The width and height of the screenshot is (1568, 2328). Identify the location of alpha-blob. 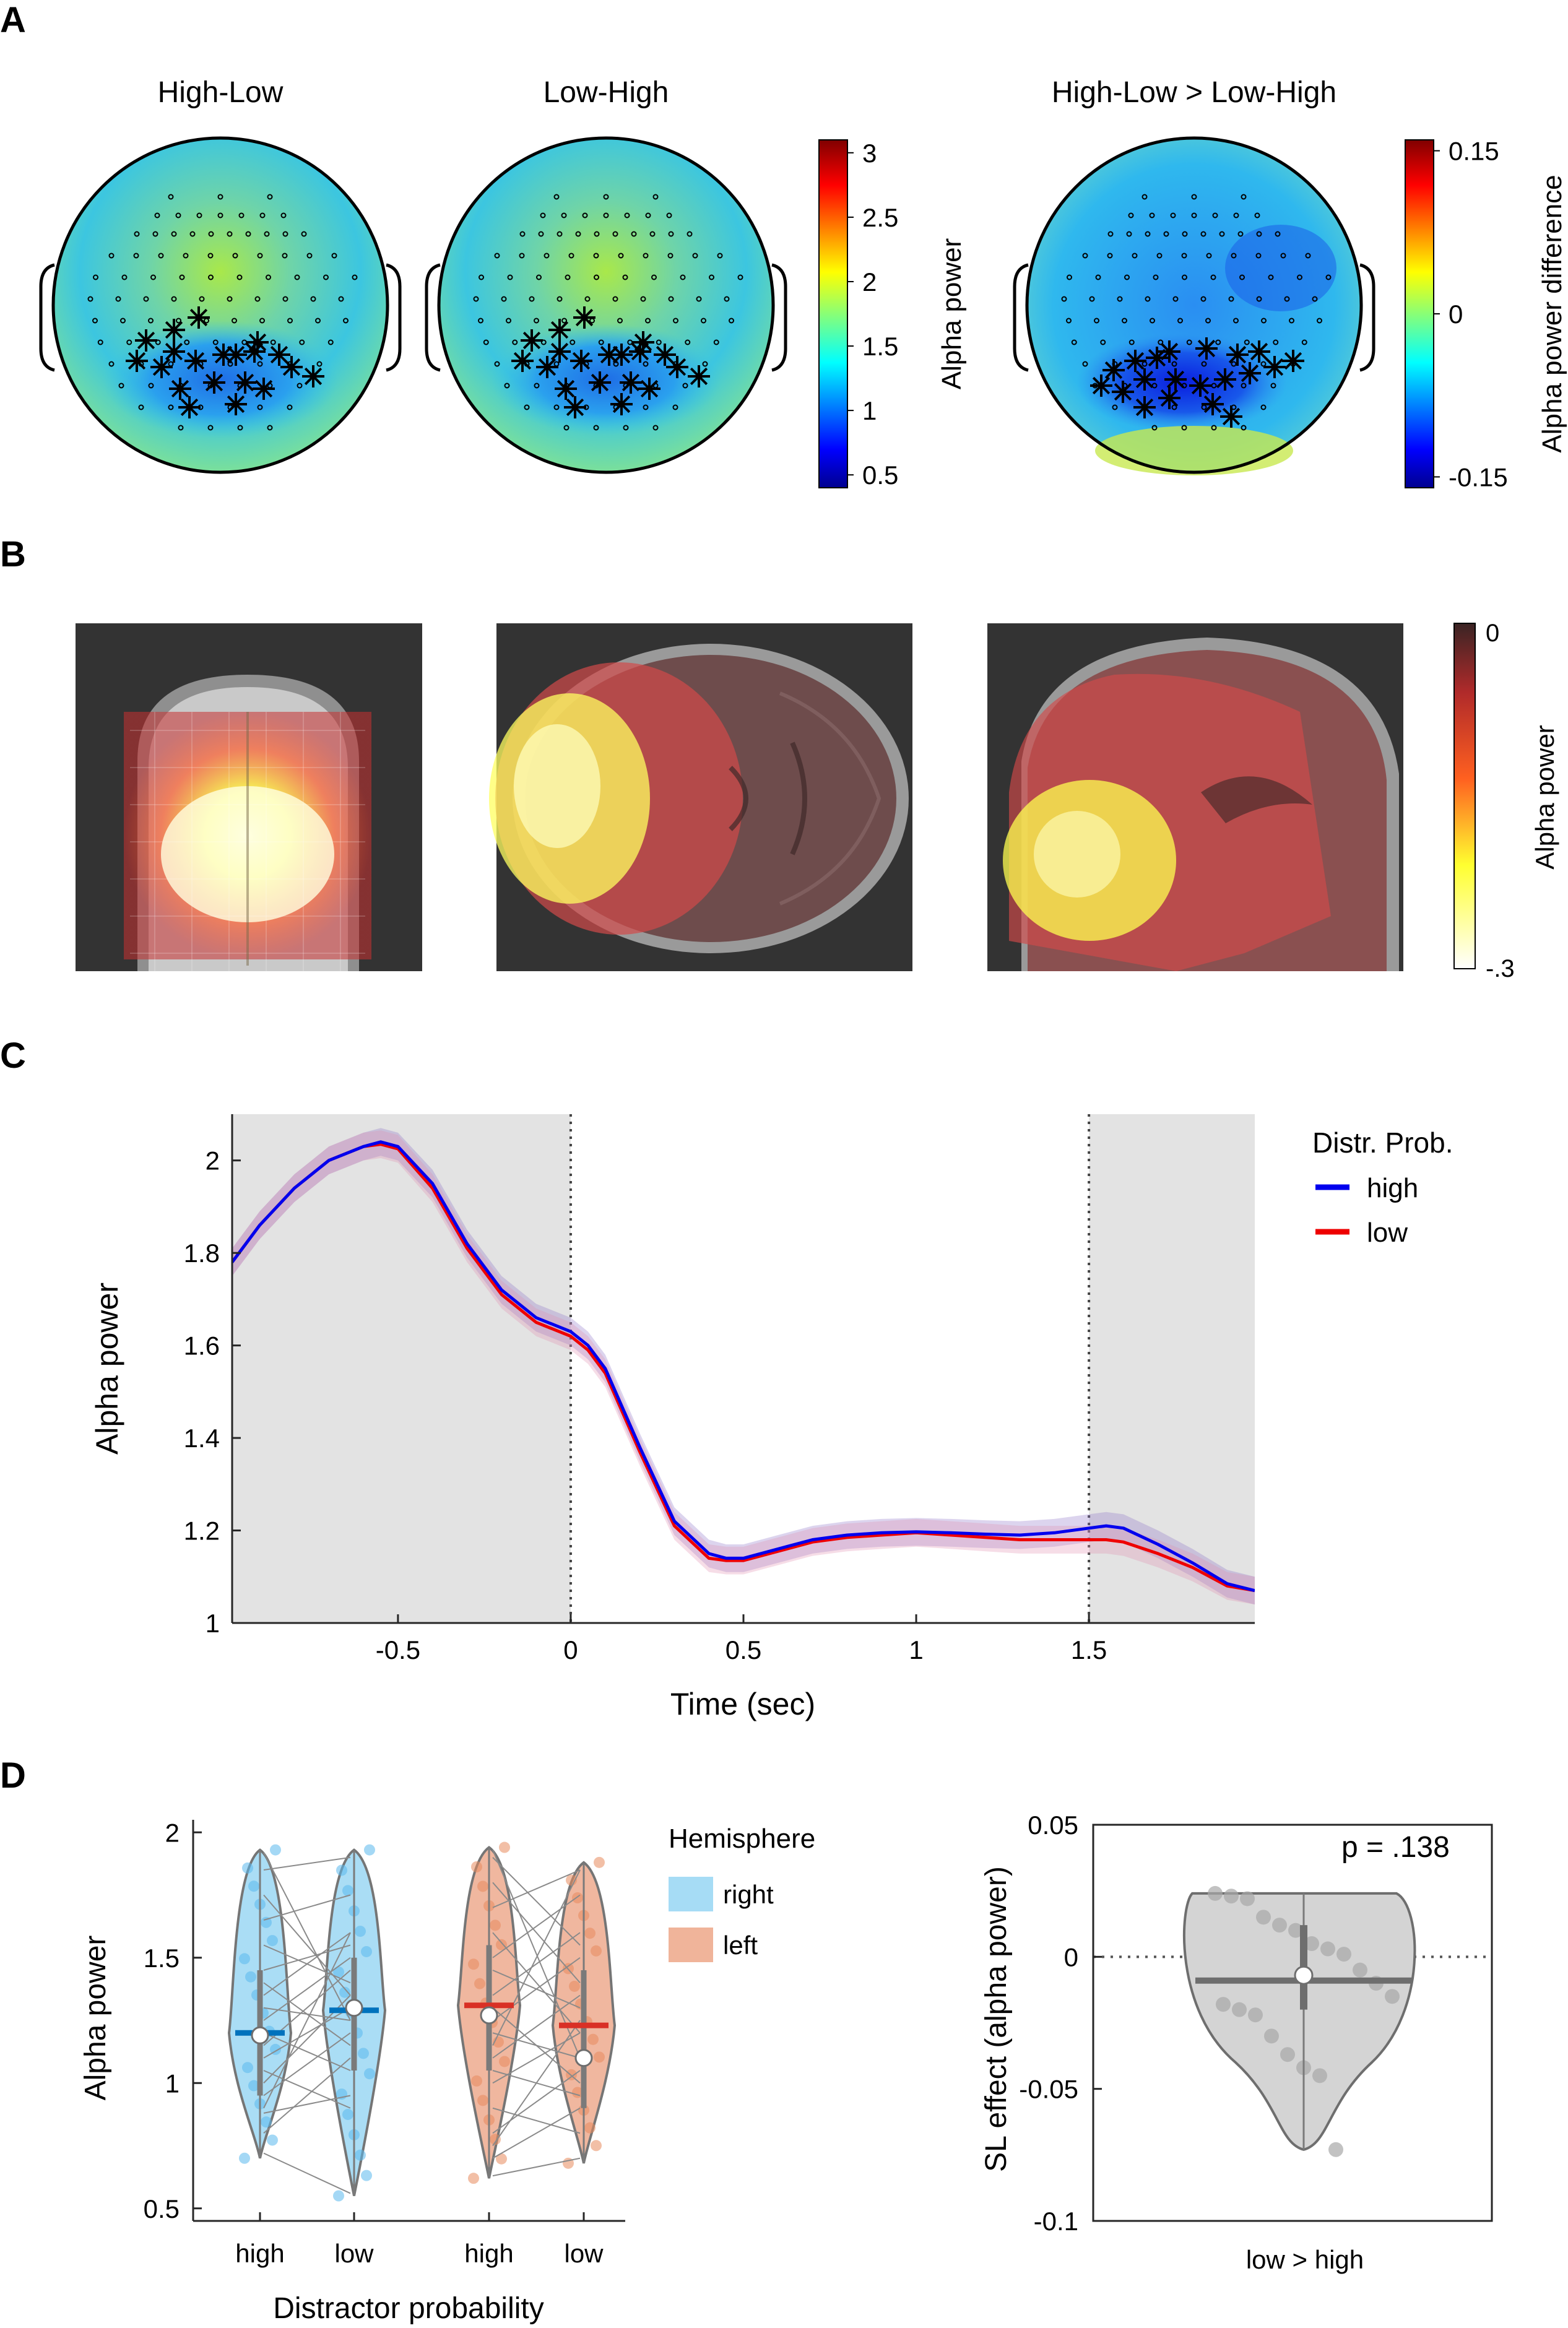
(220, 379).